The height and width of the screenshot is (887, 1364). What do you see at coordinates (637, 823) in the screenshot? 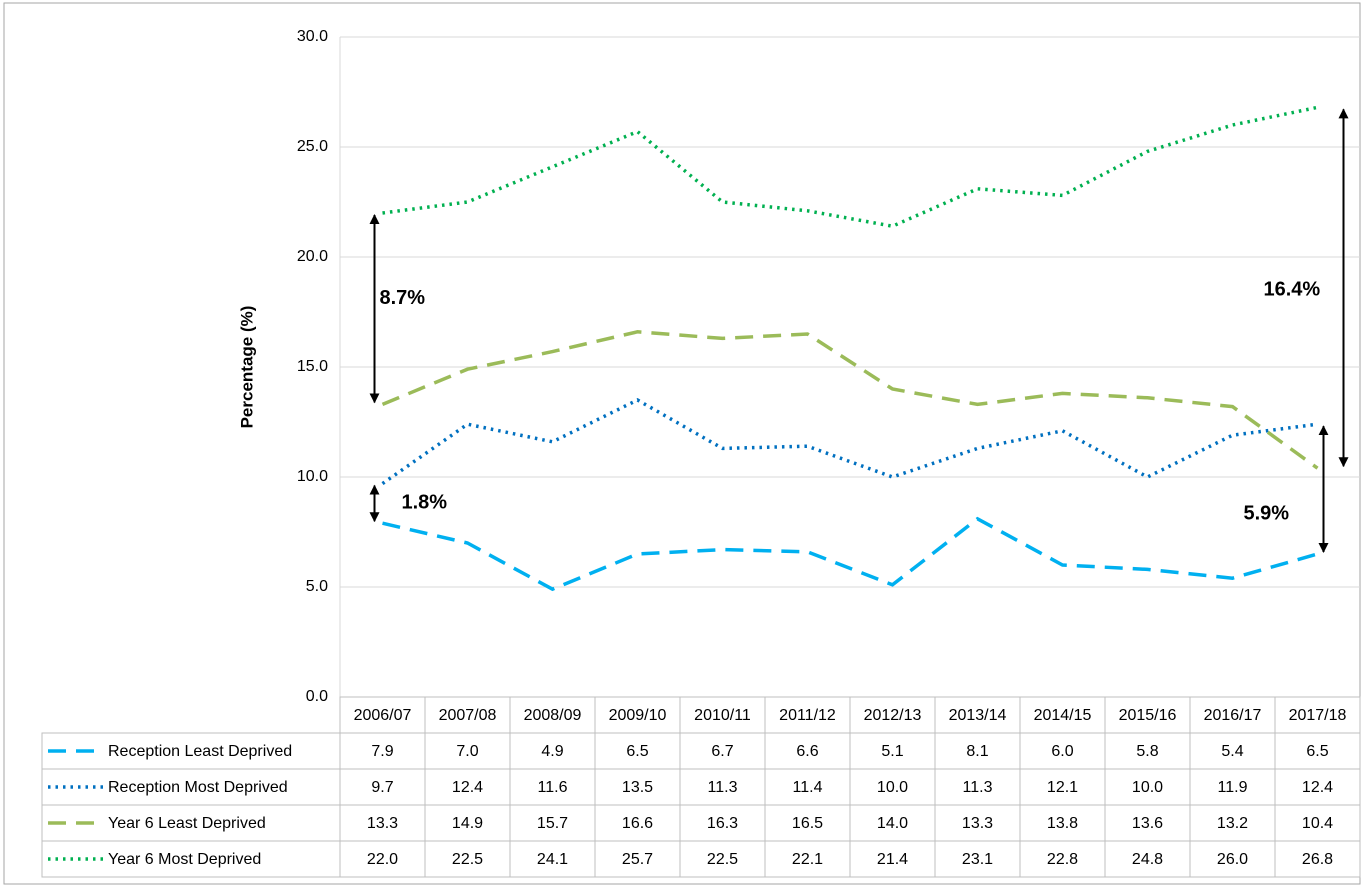
I see `table-value: 16.6` at bounding box center [637, 823].